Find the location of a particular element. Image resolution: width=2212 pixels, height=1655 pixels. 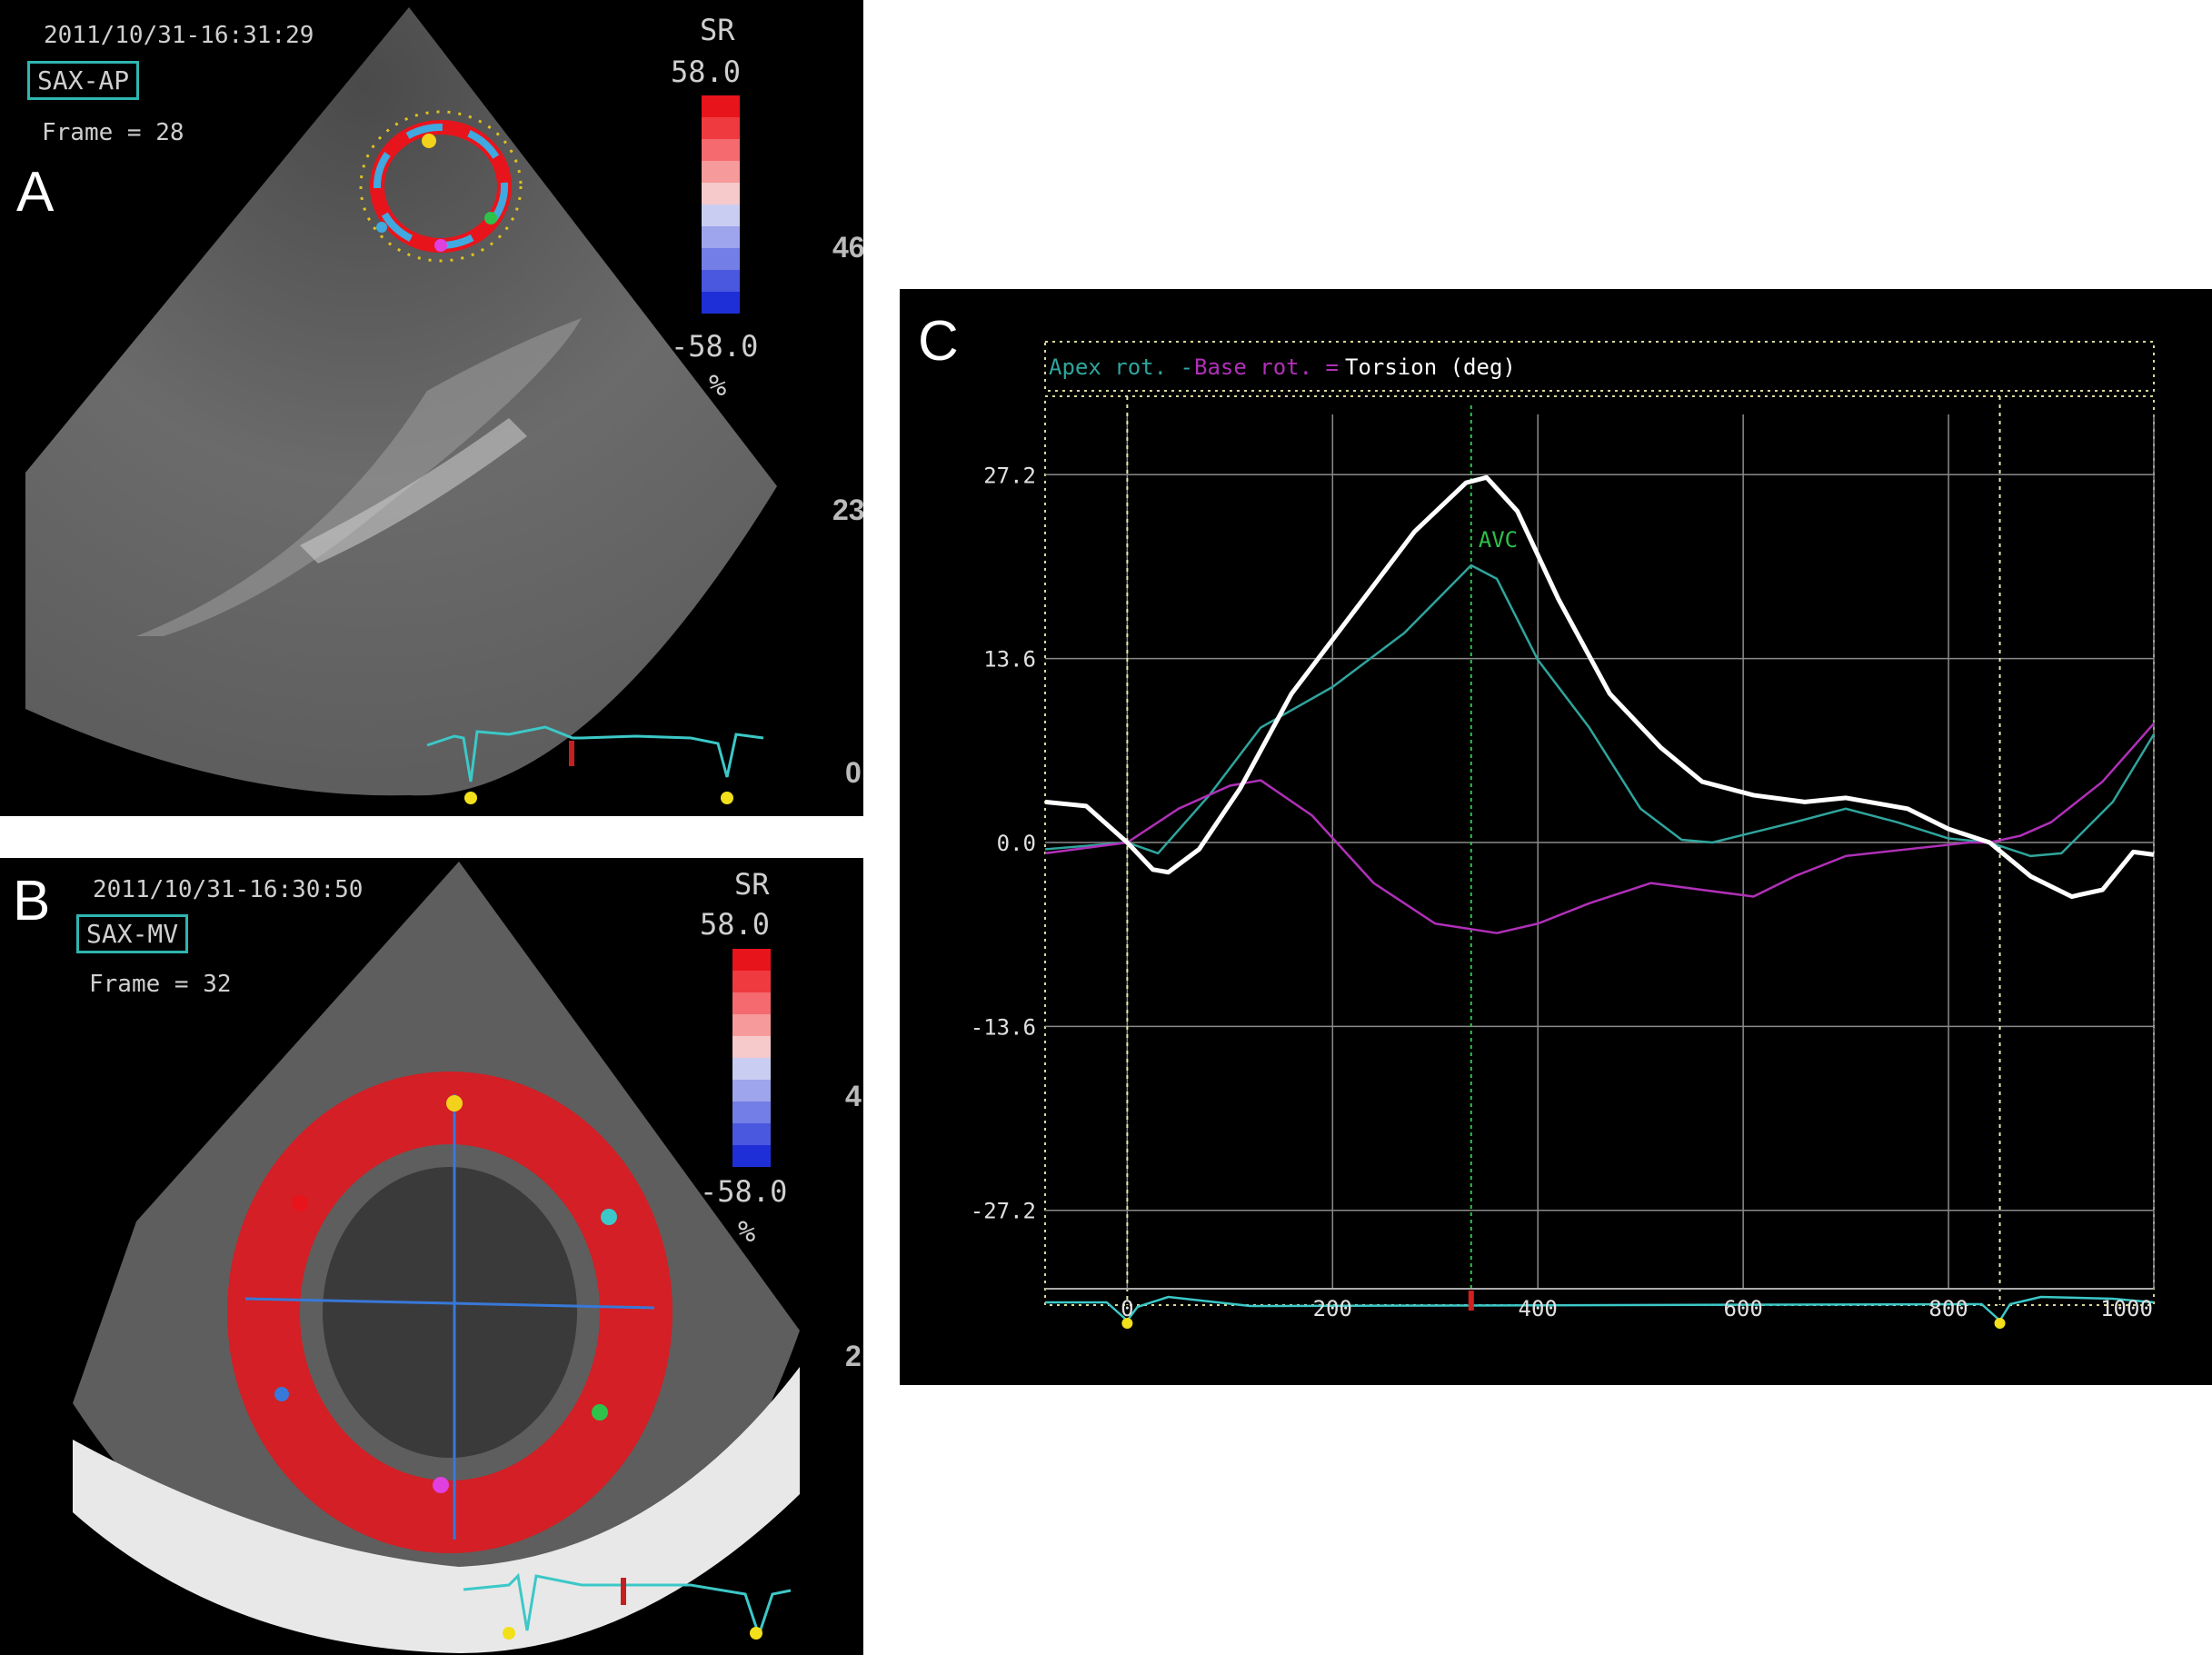

panel-a-depth-mark: 46 is located at coordinates (847, 247).